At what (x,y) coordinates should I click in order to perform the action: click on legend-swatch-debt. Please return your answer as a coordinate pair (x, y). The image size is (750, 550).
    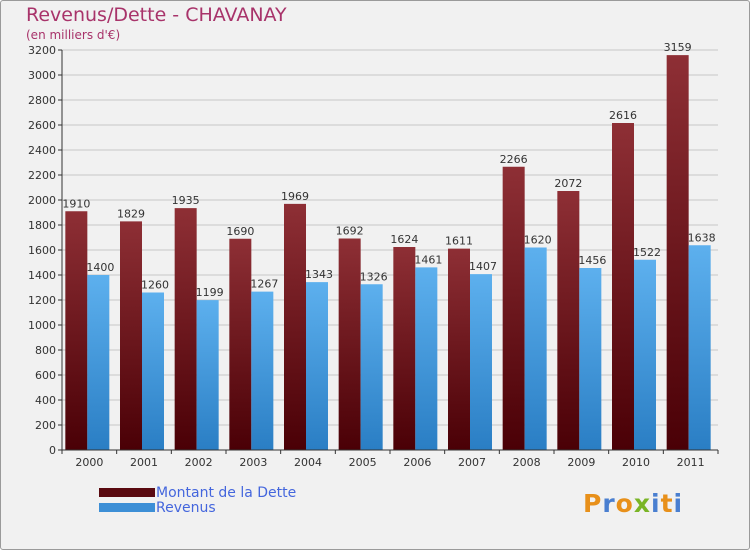
    Looking at the image, I should click on (127, 492).